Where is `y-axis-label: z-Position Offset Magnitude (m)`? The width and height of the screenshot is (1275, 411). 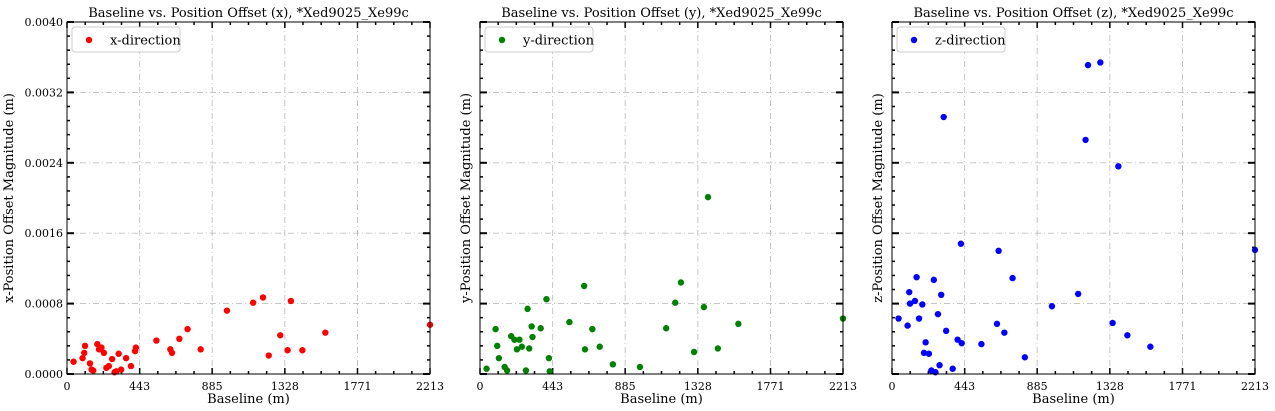
y-axis-label: z-Position Offset Magnitude (m) is located at coordinates (878, 198).